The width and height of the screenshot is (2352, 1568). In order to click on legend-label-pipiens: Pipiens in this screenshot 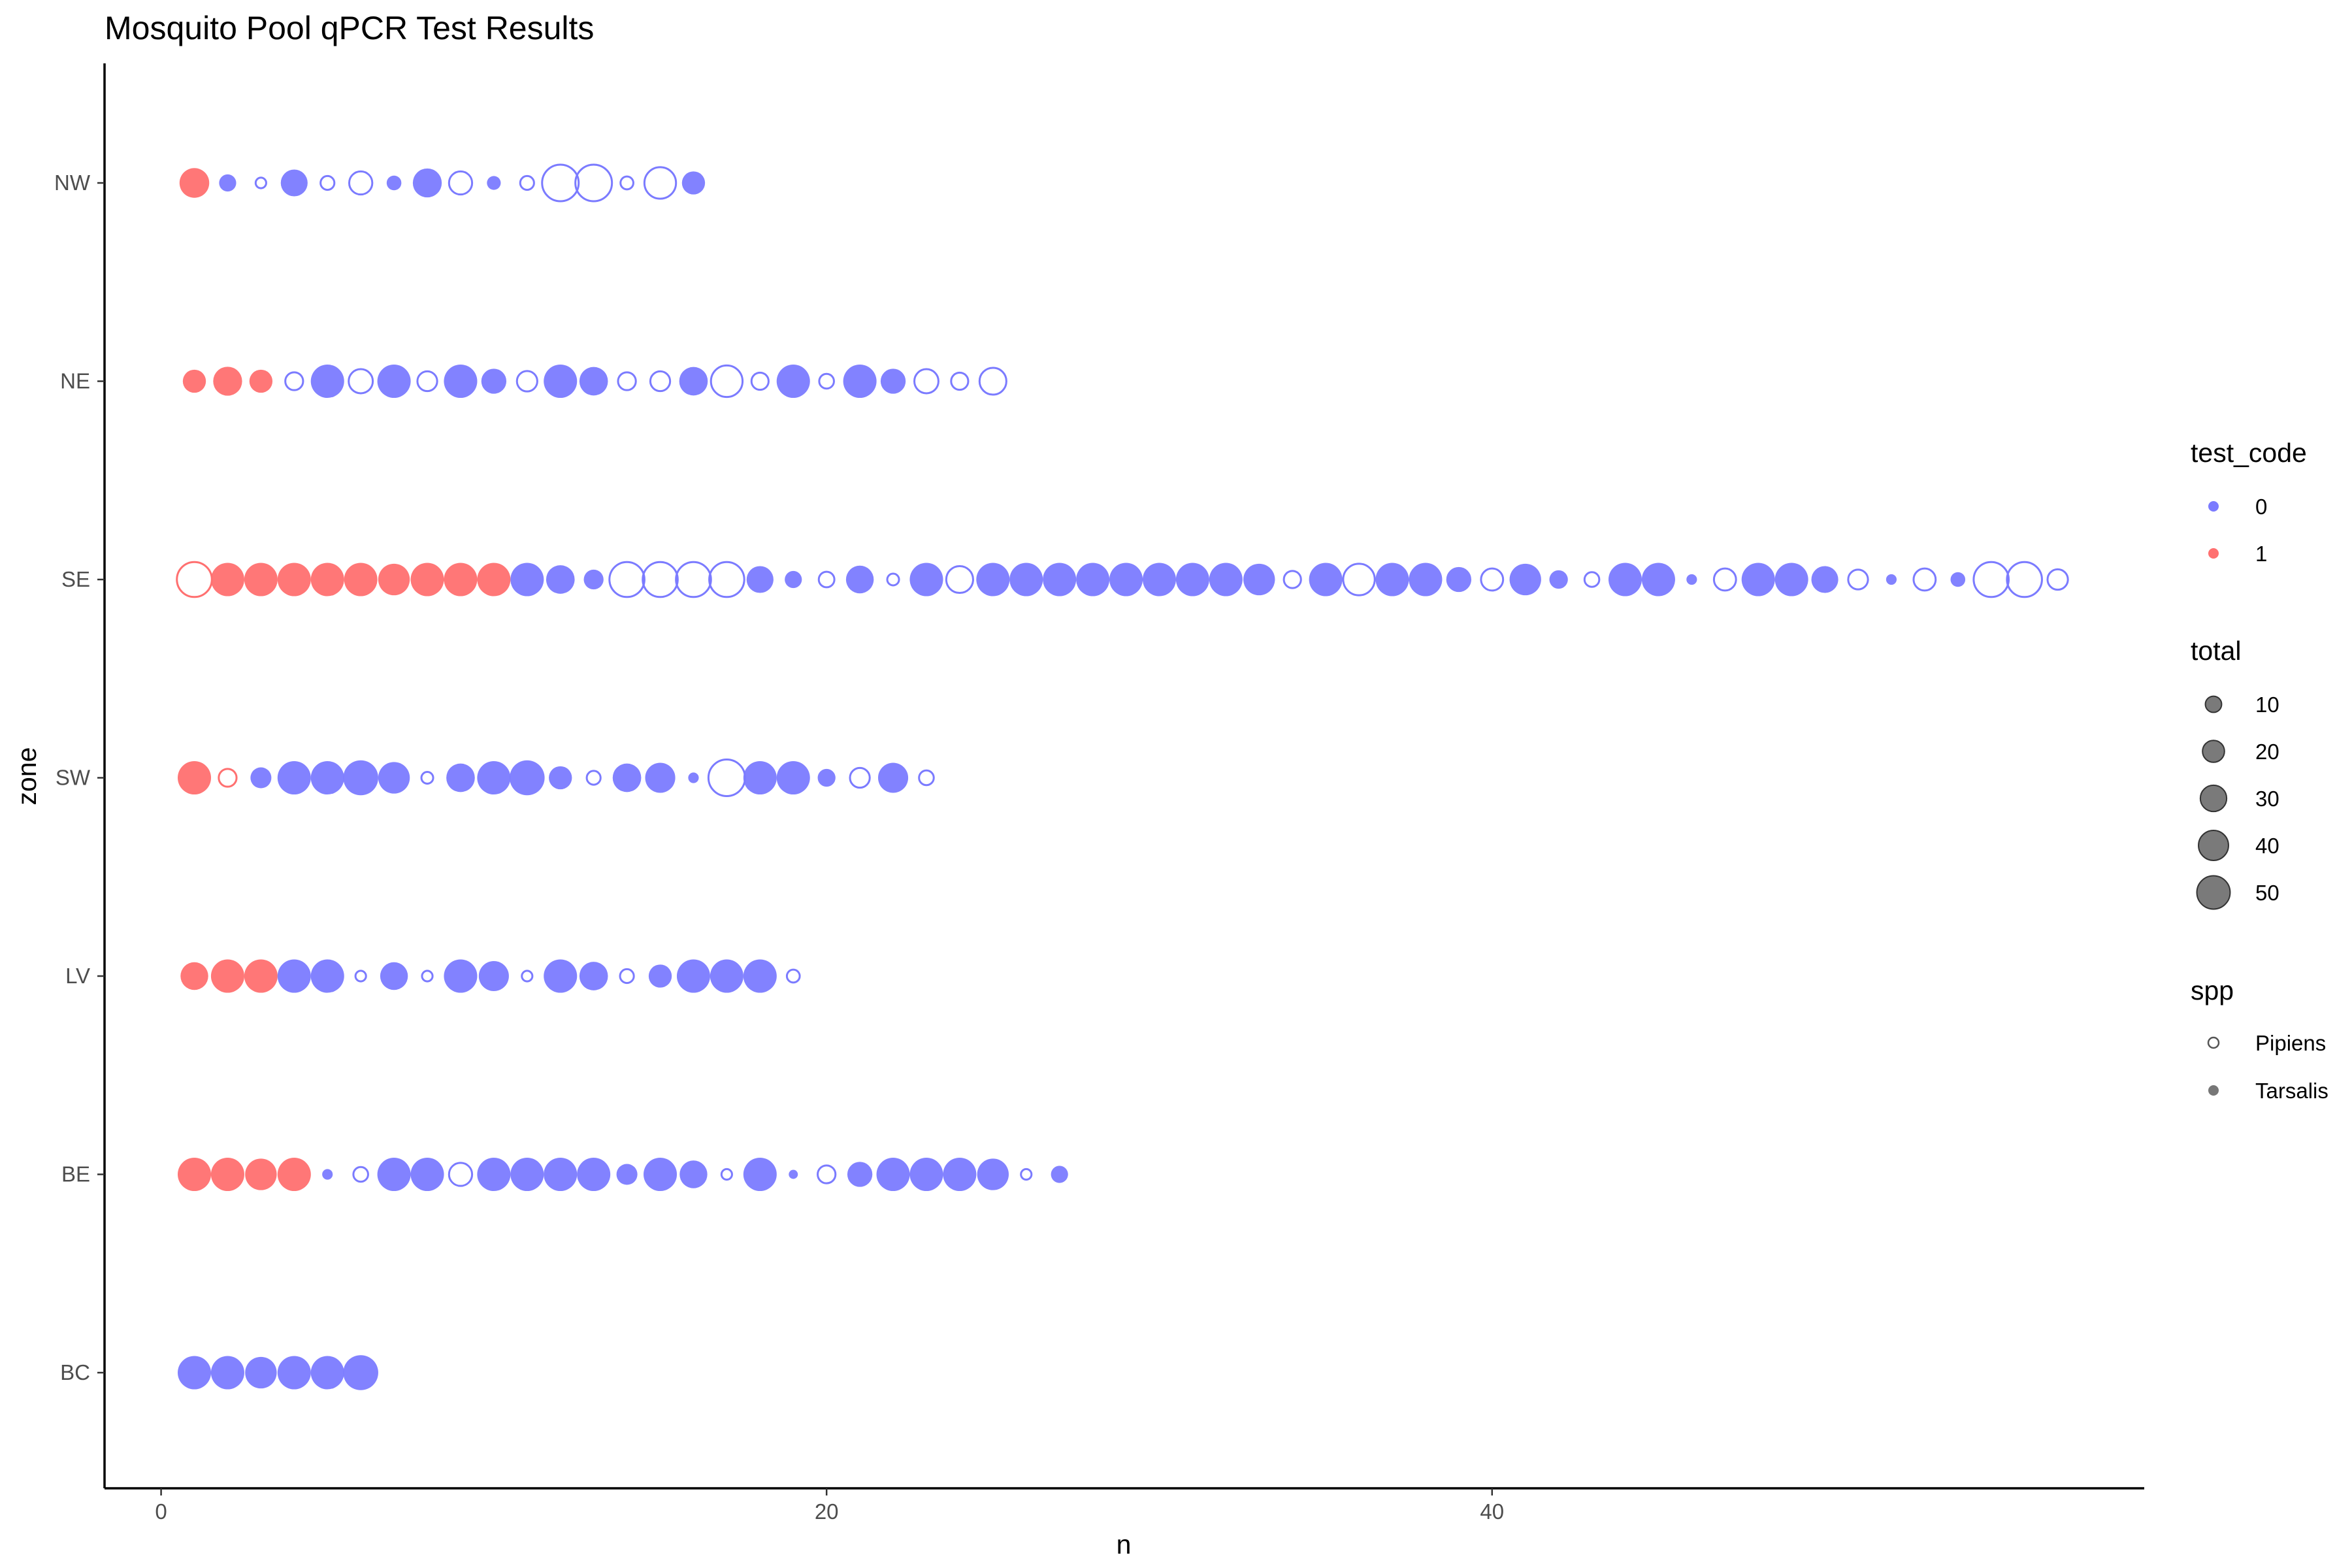, I will do `click(2290, 1043)`.